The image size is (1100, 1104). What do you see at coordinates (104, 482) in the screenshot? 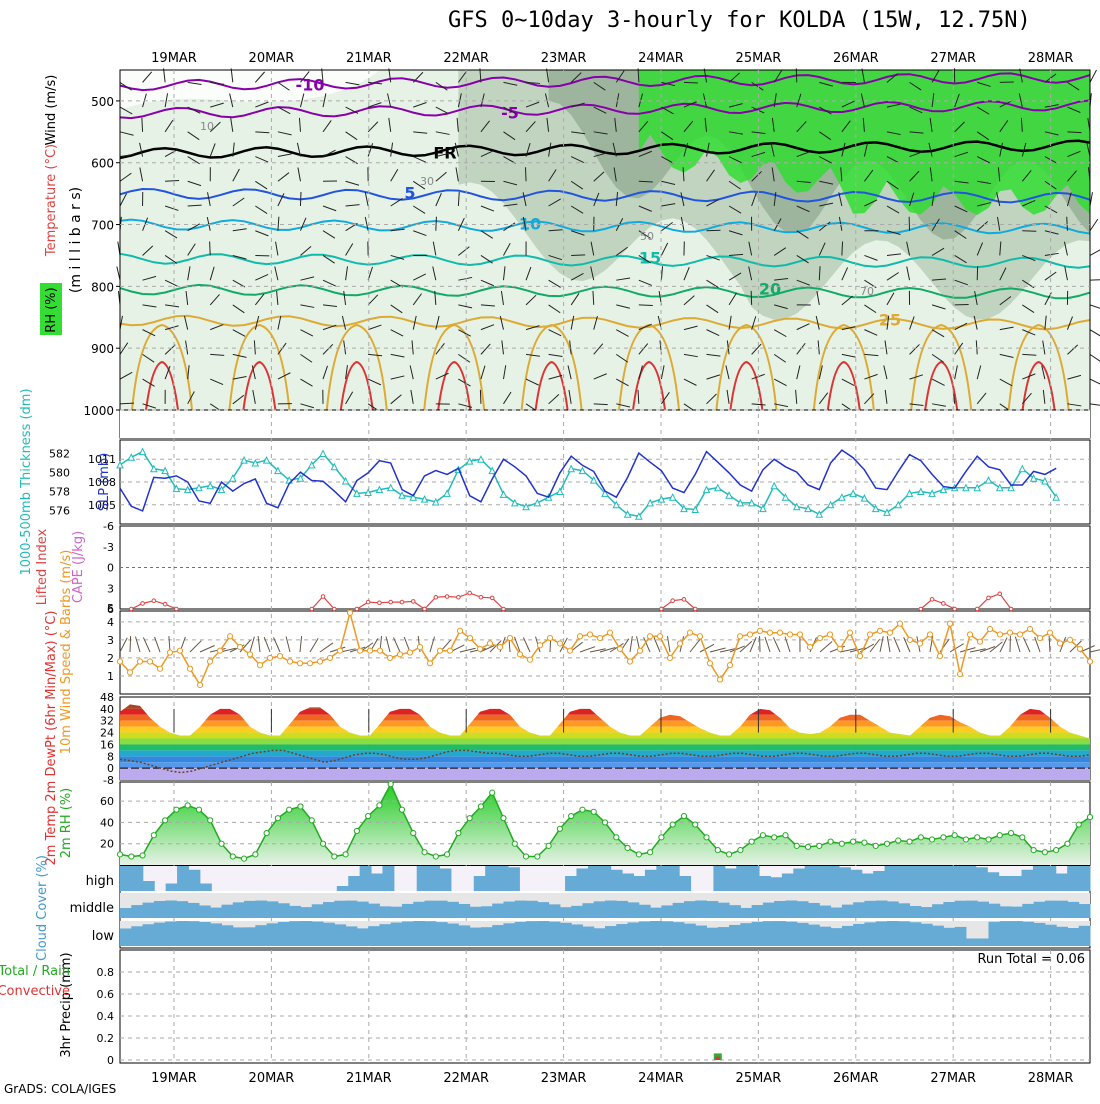
I see `slp-axis-label: SLP (mb)` at bounding box center [104, 482].